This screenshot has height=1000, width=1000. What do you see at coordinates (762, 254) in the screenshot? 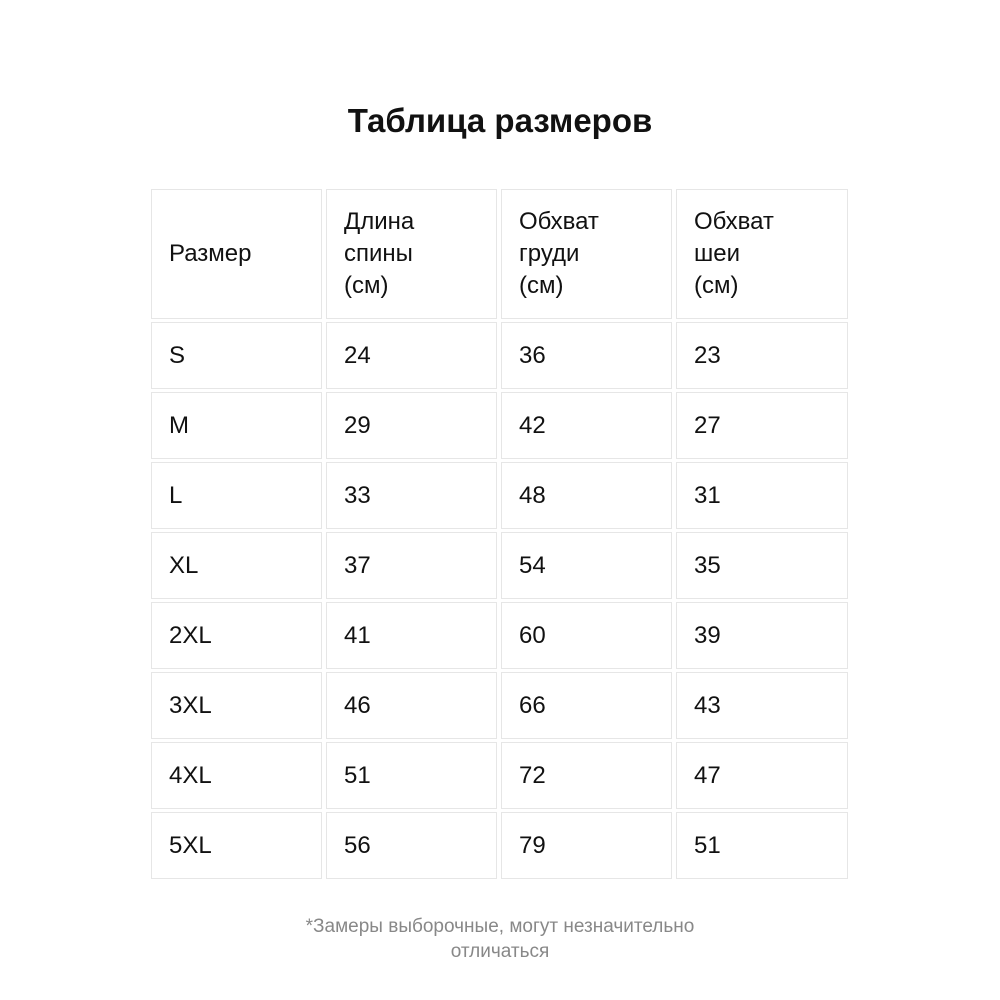
I see `header-cell: Обхват шеи (см)` at bounding box center [762, 254].